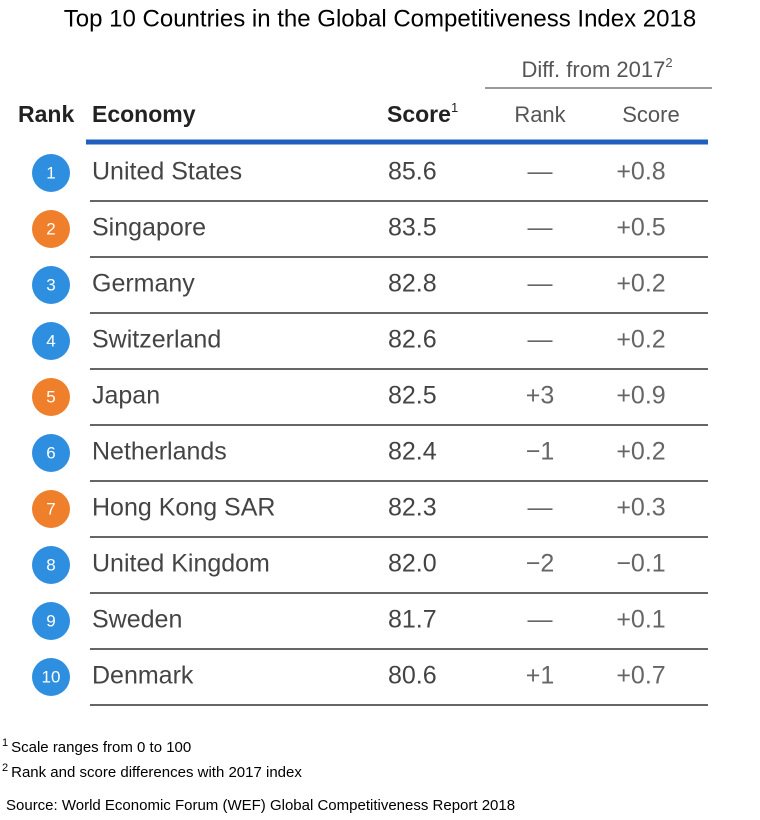  What do you see at coordinates (412, 452) in the screenshot?
I see `score: 82.4` at bounding box center [412, 452].